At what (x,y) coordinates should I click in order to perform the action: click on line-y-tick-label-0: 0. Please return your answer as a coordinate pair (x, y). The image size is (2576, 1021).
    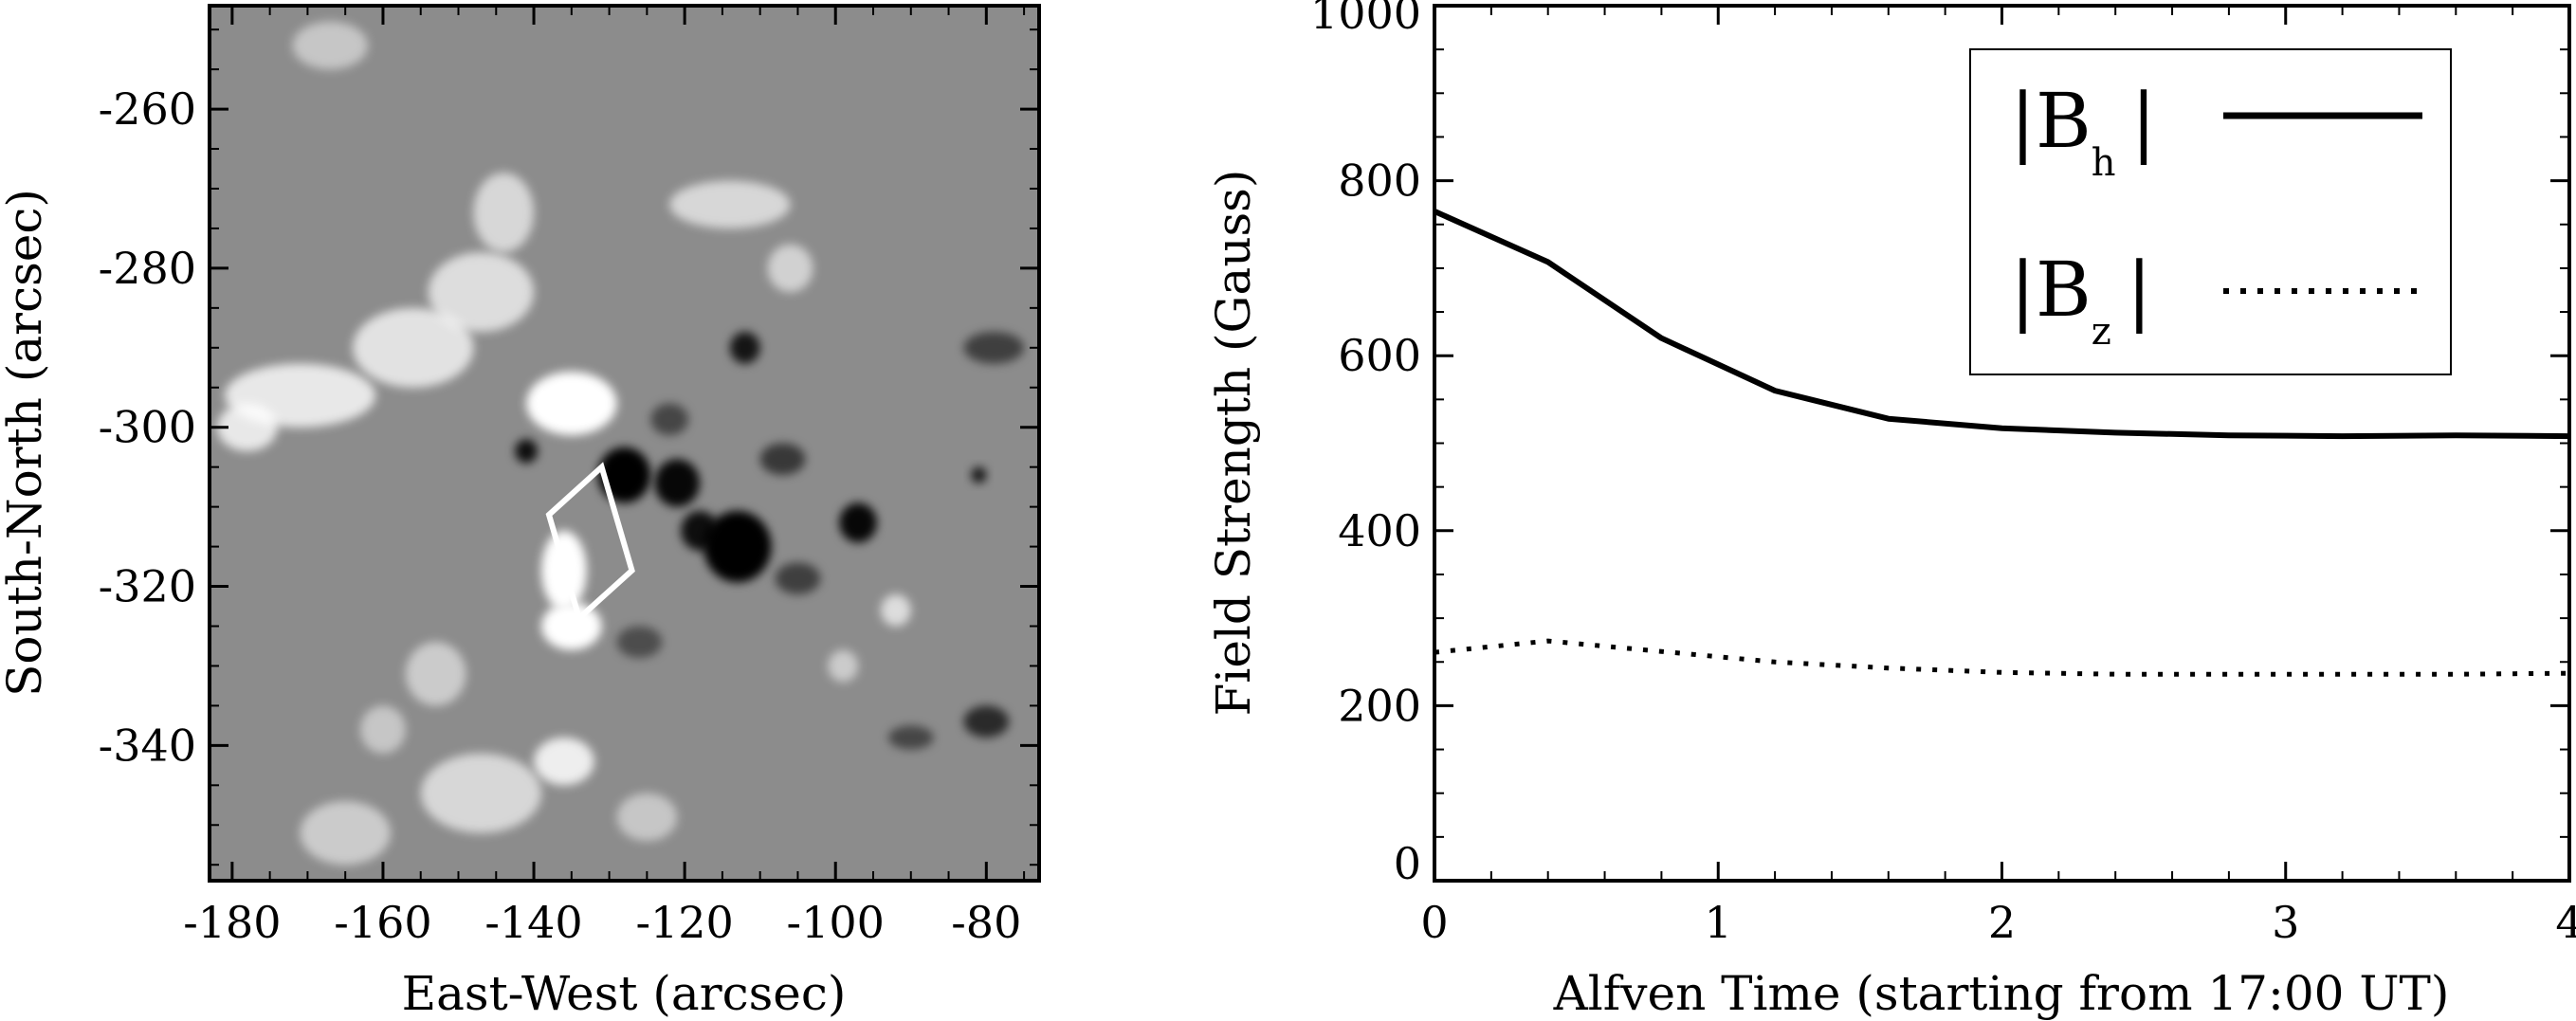
    Looking at the image, I should click on (1407, 863).